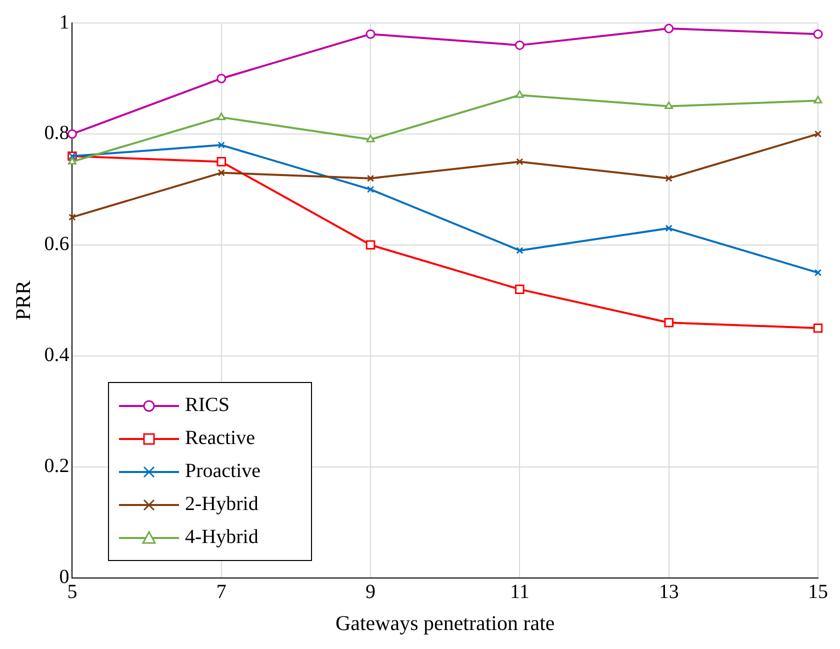 Image resolution: width=840 pixels, height=649 pixels. Describe the element at coordinates (445, 622) in the screenshot. I see `x-axis-title: Gateways penetration rate` at that location.